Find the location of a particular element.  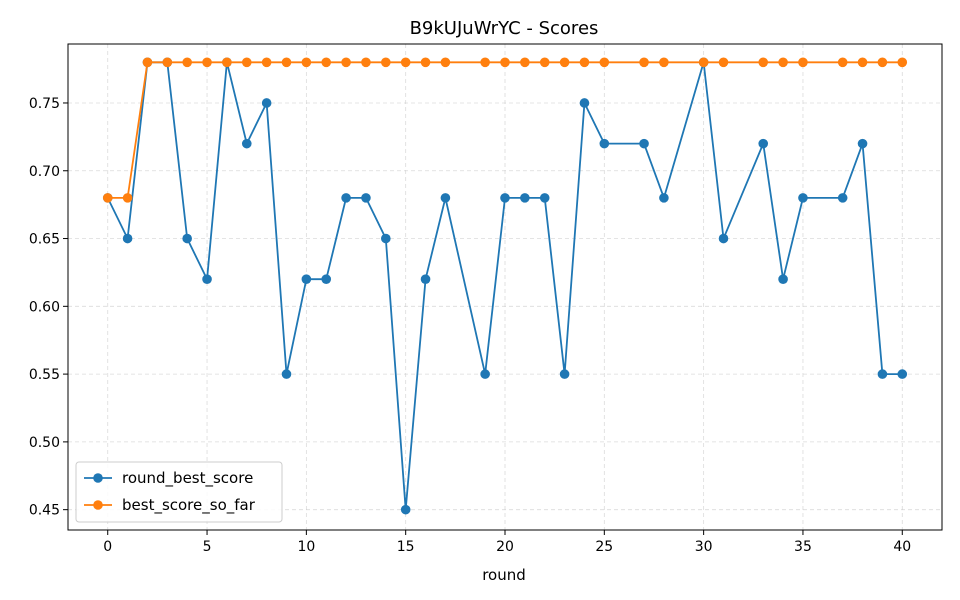

y-tick-label: 0.45 is located at coordinates (44, 511).